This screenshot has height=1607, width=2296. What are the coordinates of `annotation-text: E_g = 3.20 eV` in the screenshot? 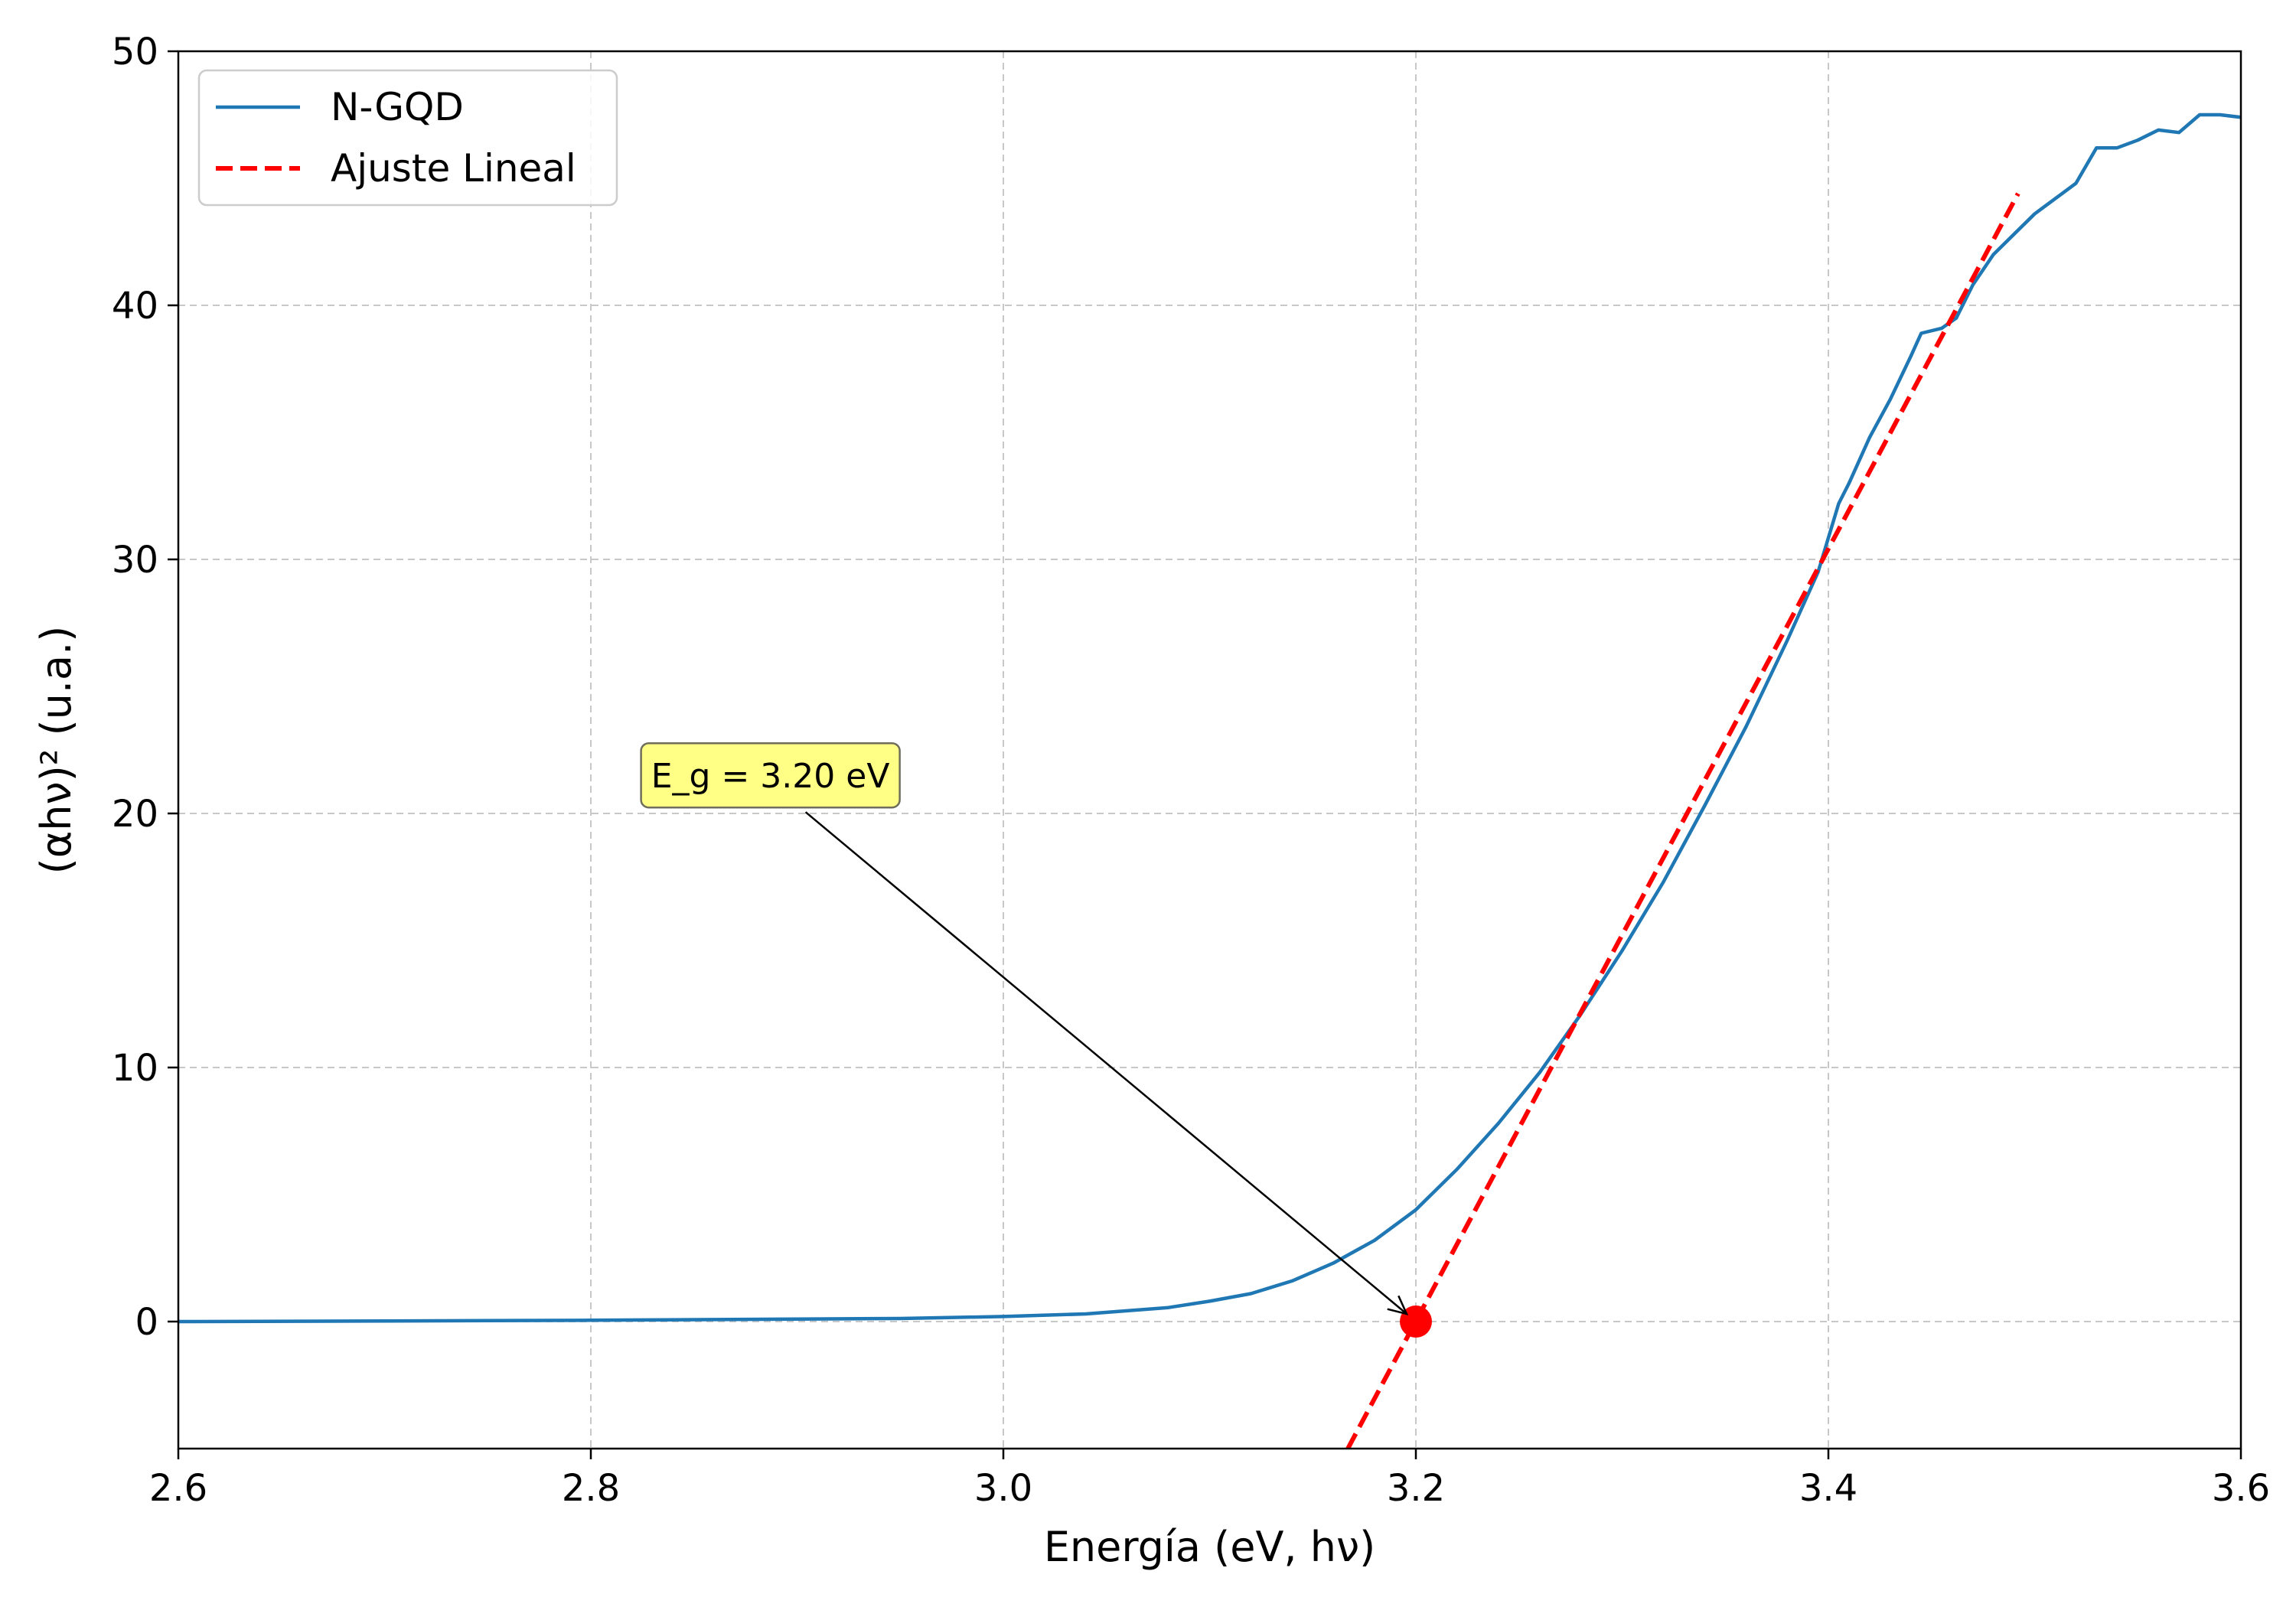 It's located at (770, 776).